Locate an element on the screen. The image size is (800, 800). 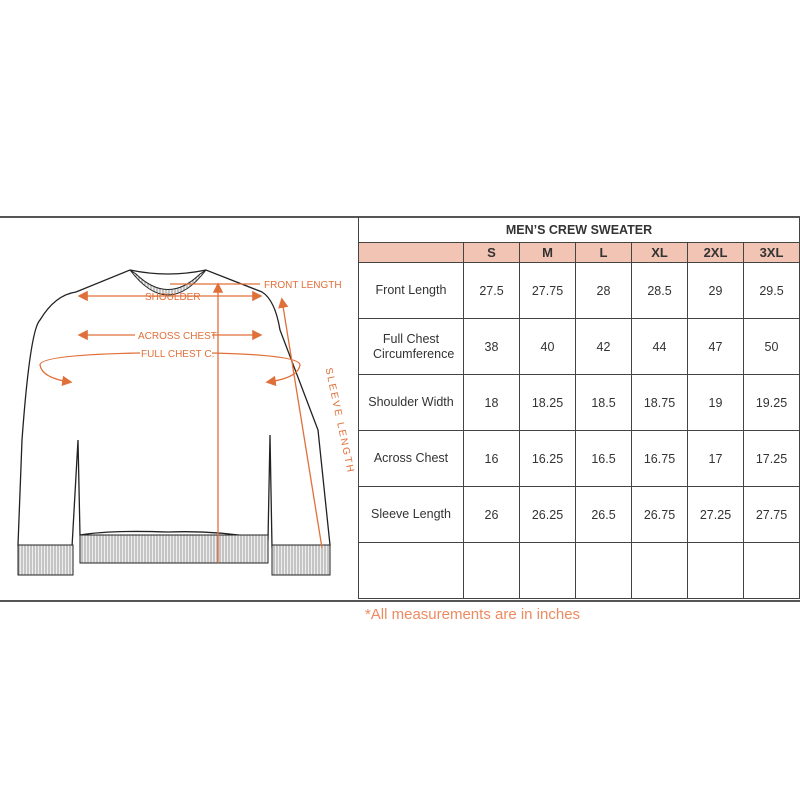
measurement-cell: 26.5 is located at coordinates (603, 514).